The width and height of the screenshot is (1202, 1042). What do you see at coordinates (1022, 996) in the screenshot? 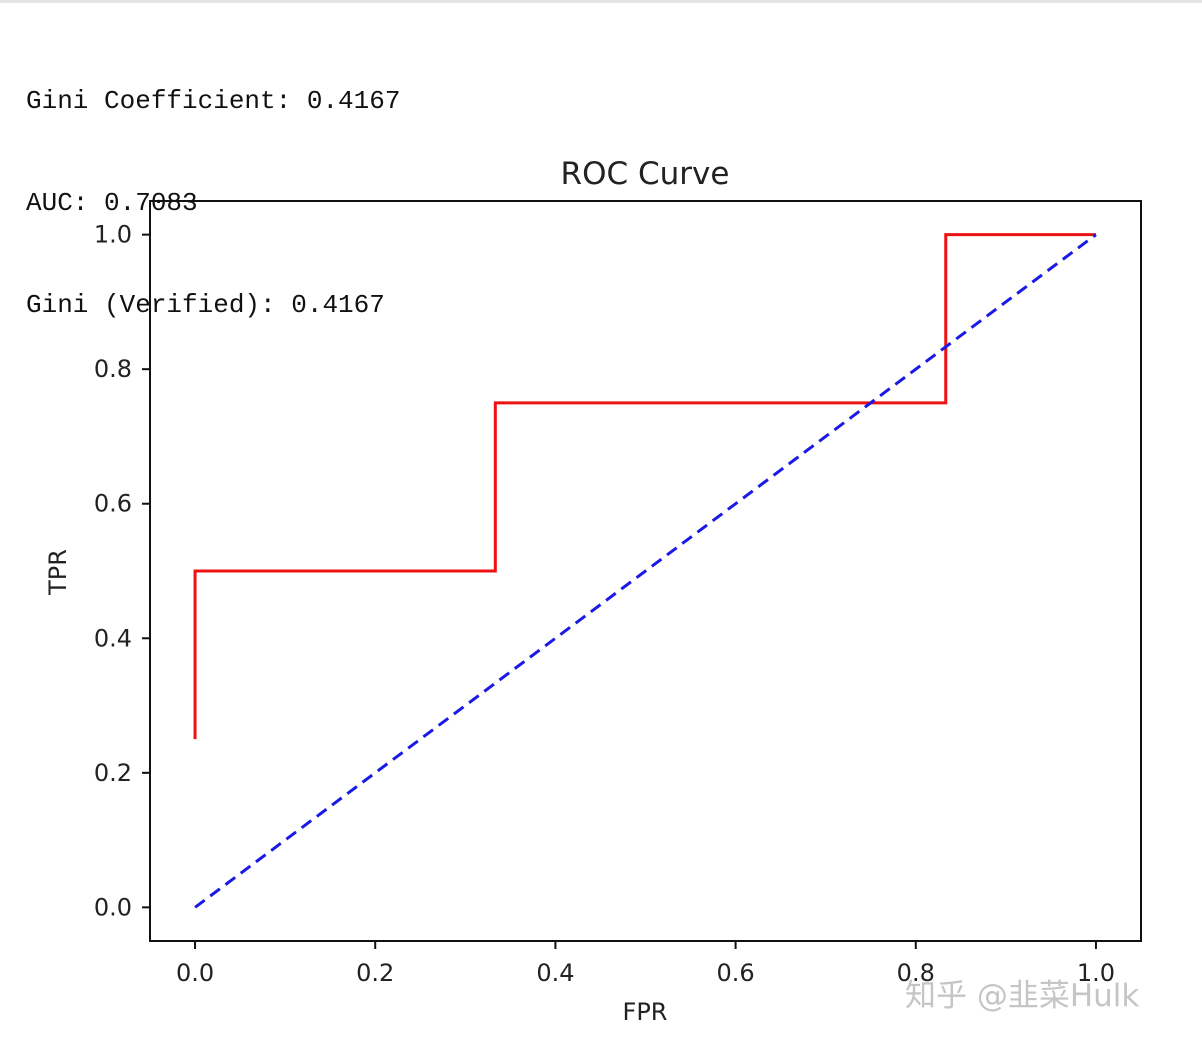
I see `watermark: 知乎 @韭菜Hulk` at bounding box center [1022, 996].